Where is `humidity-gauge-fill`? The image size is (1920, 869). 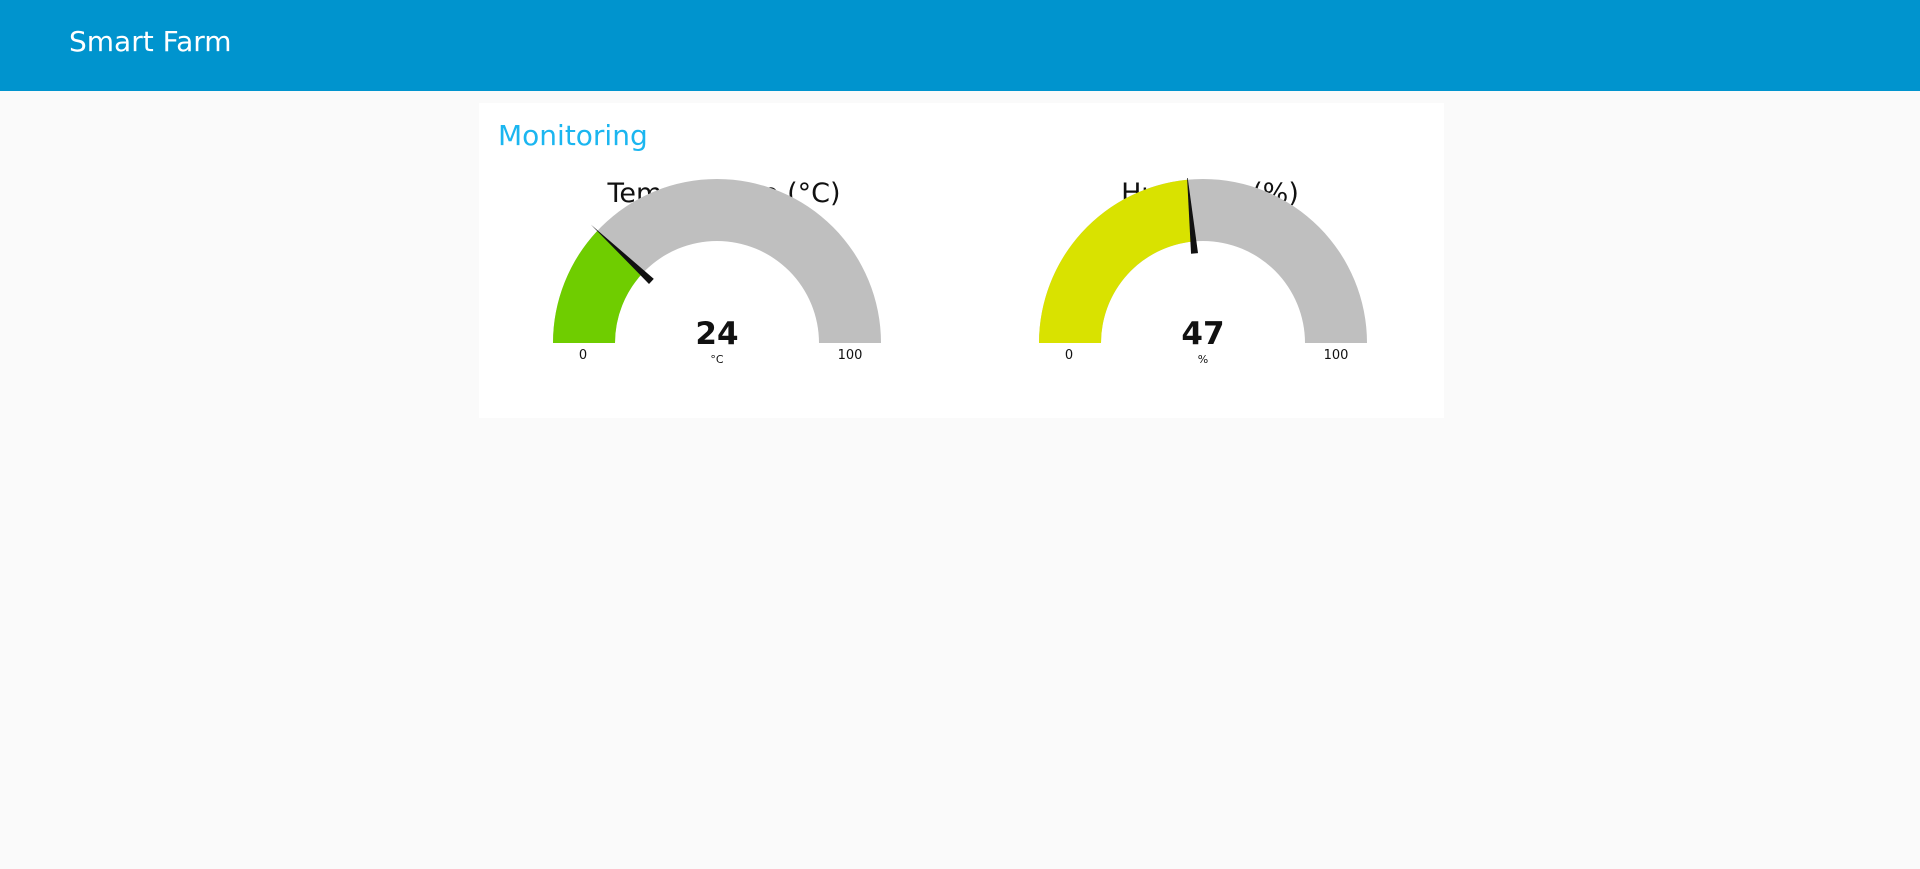 humidity-gauge-fill is located at coordinates (1116, 261).